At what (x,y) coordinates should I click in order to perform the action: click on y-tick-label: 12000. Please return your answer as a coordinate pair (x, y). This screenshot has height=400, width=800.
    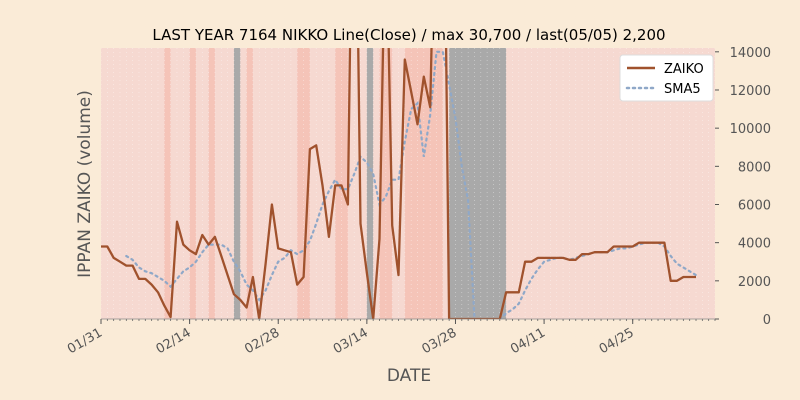
    Looking at the image, I should click on (750, 91).